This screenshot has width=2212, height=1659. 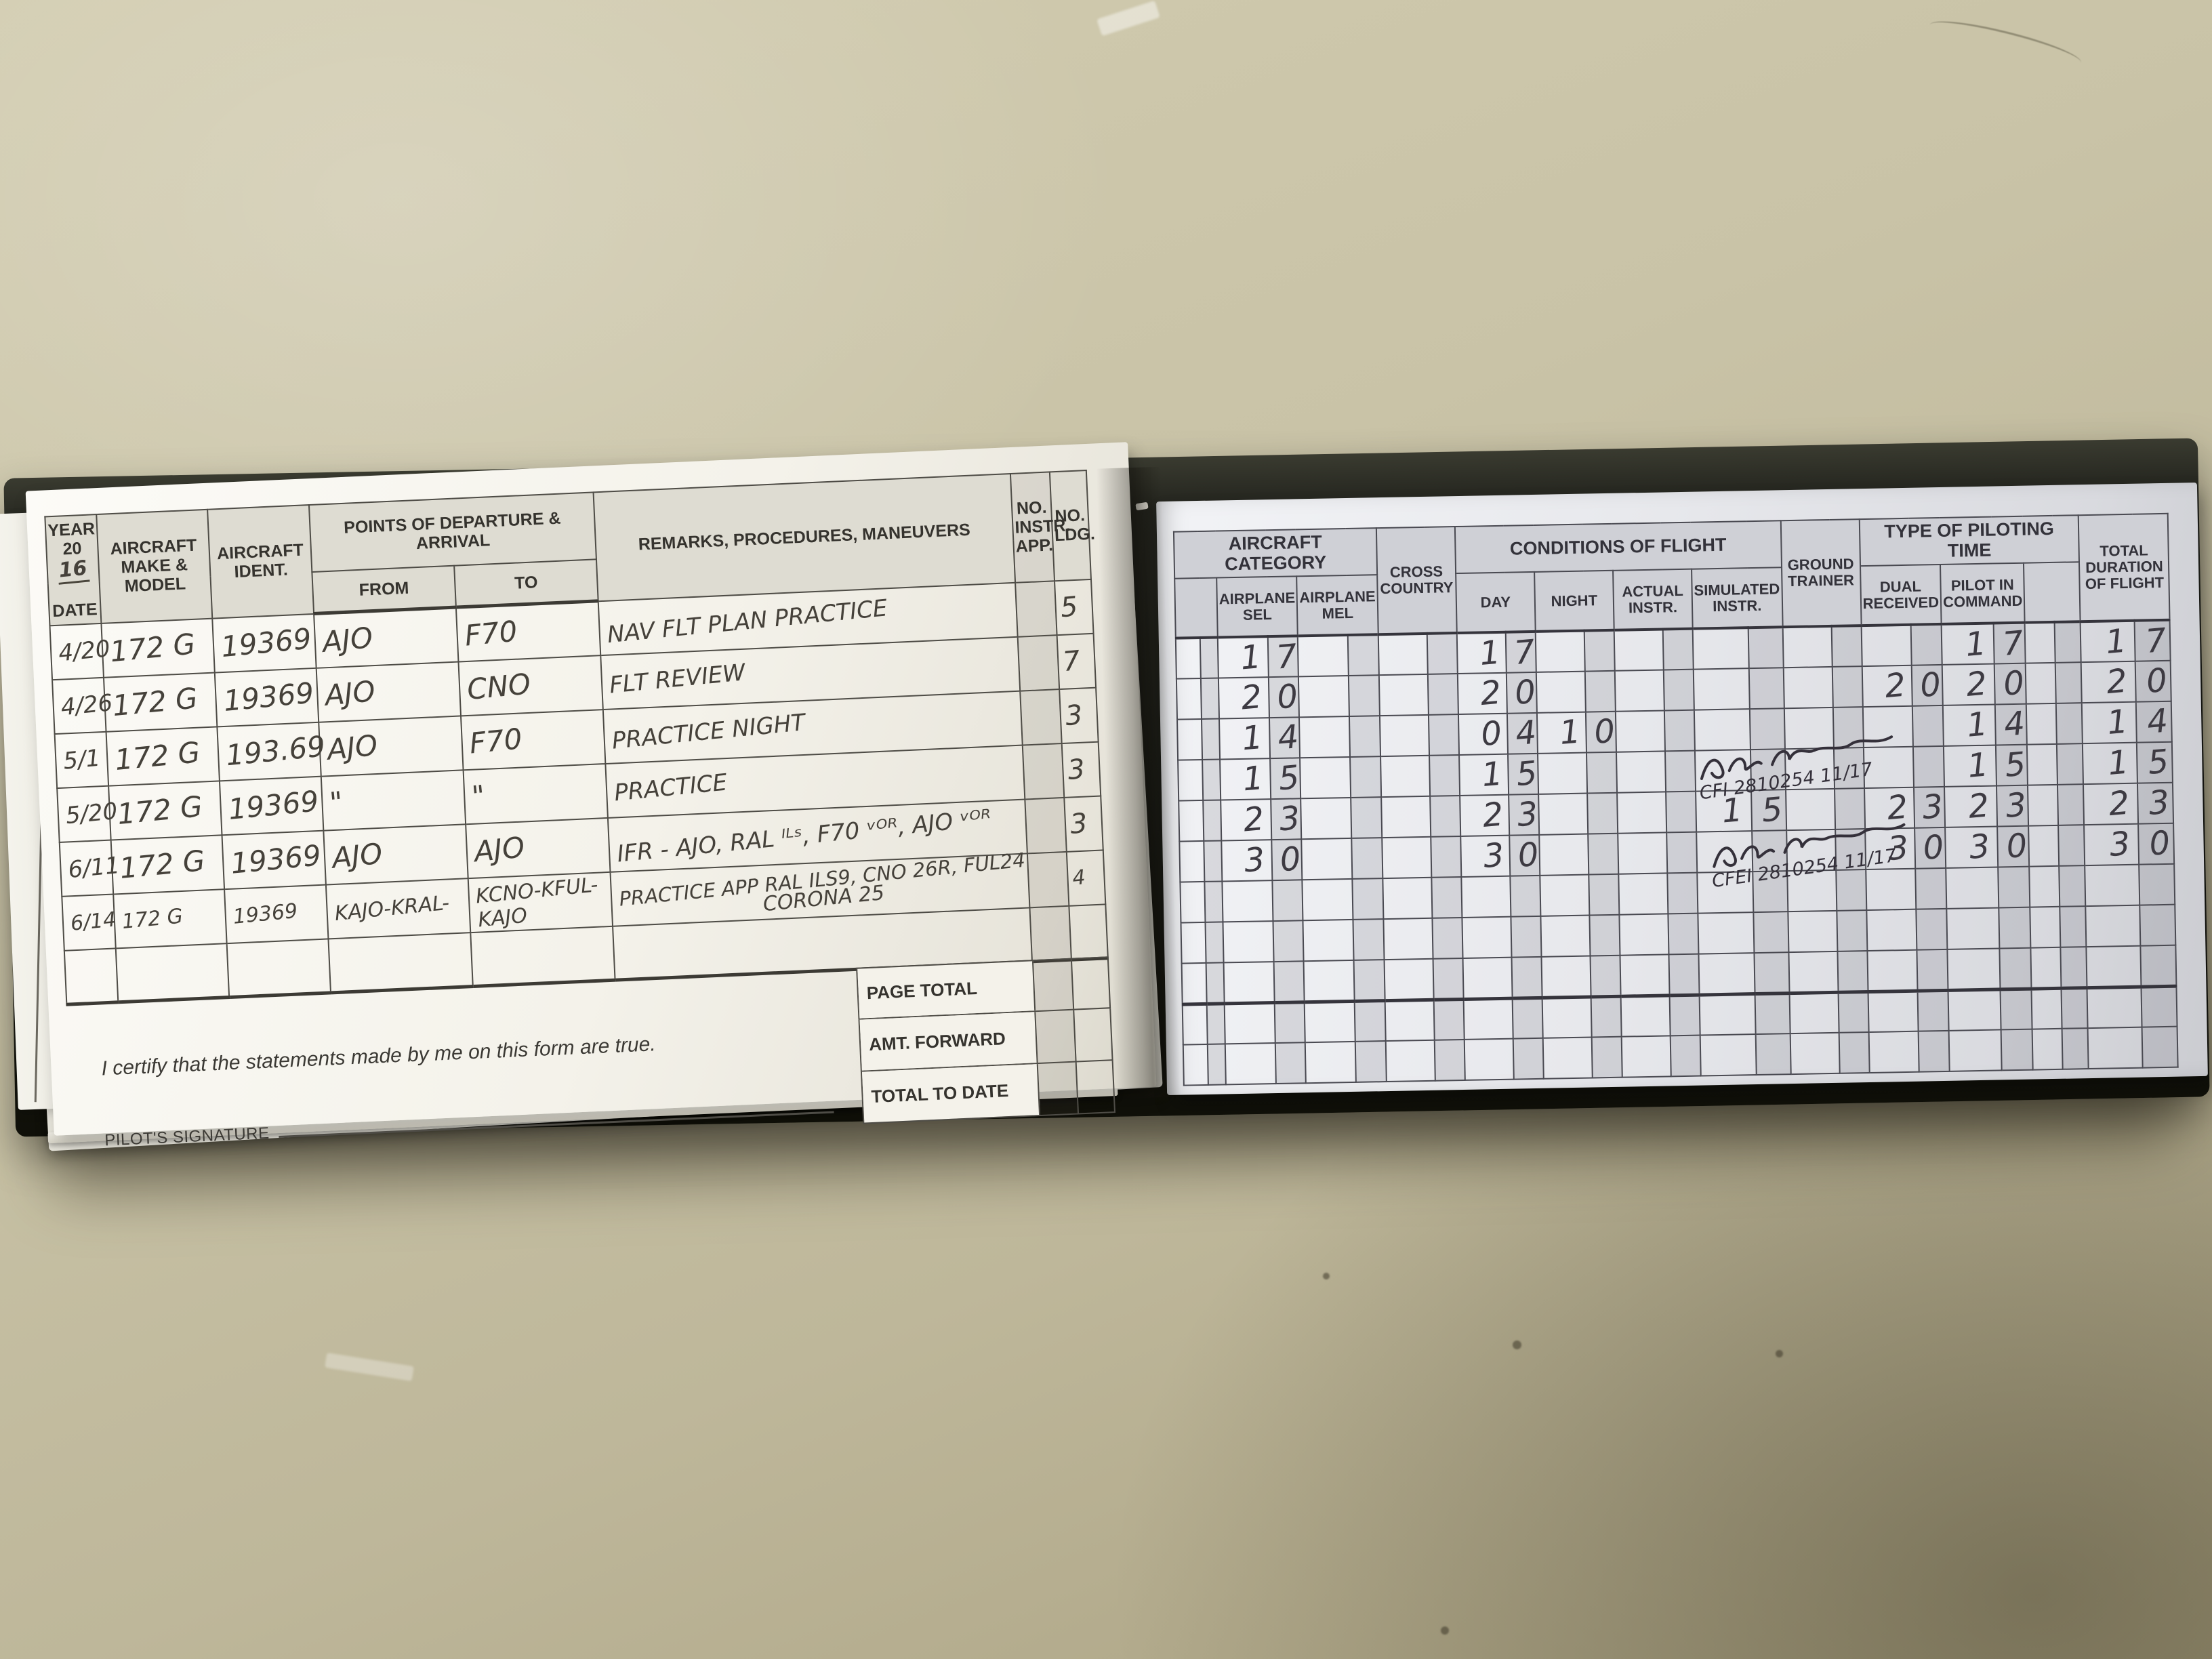 What do you see at coordinates (2160, 1047) in the screenshot?
I see `cell-total-tenths` at bounding box center [2160, 1047].